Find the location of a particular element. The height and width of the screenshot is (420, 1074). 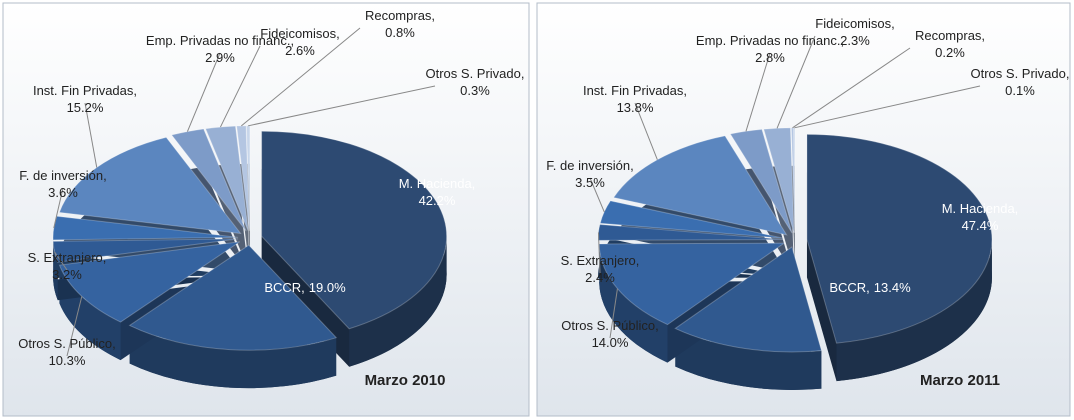

data-label: Otros S. Público, 14.0% is located at coordinates (610, 334).